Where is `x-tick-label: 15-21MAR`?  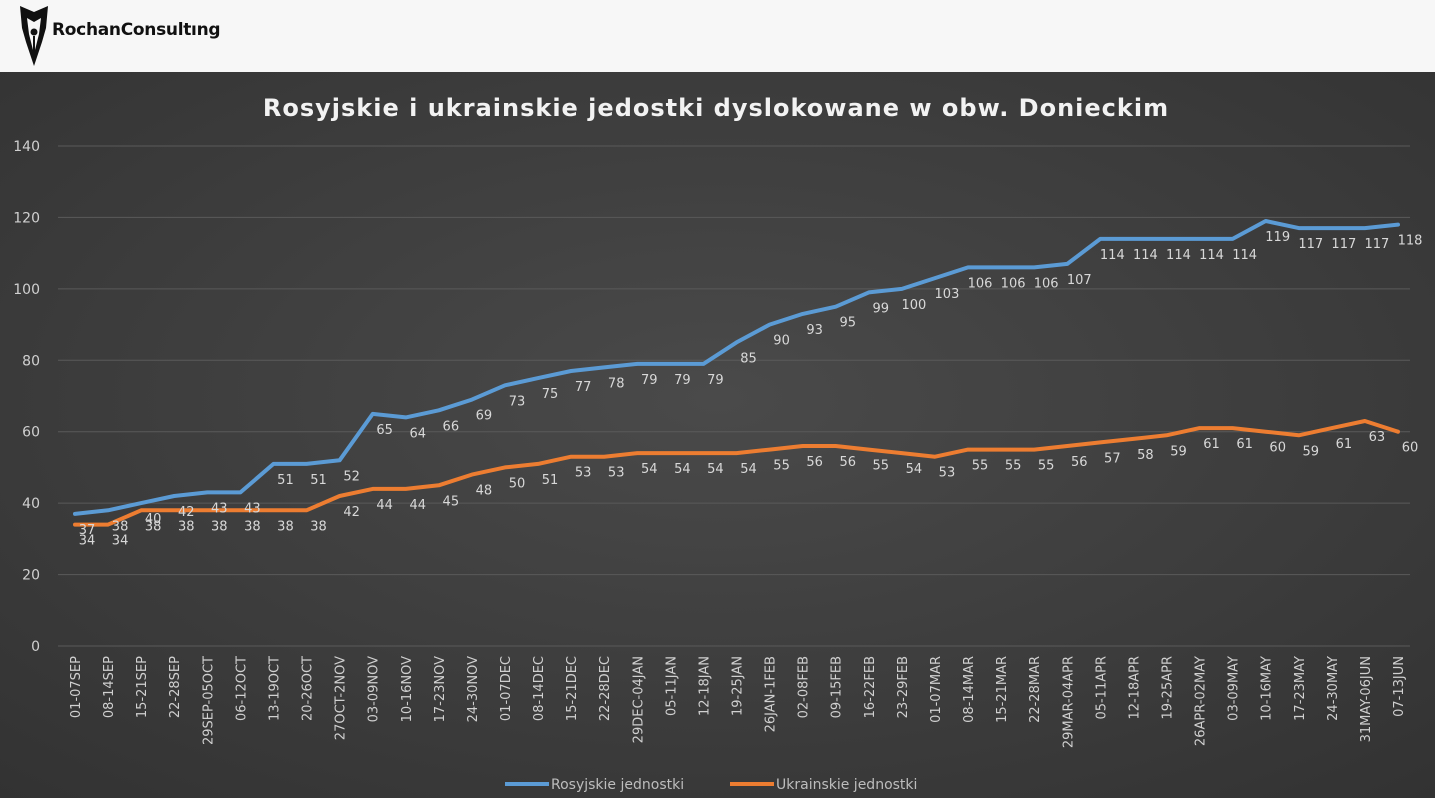 x-tick-label: 15-21MAR is located at coordinates (1002, 689).